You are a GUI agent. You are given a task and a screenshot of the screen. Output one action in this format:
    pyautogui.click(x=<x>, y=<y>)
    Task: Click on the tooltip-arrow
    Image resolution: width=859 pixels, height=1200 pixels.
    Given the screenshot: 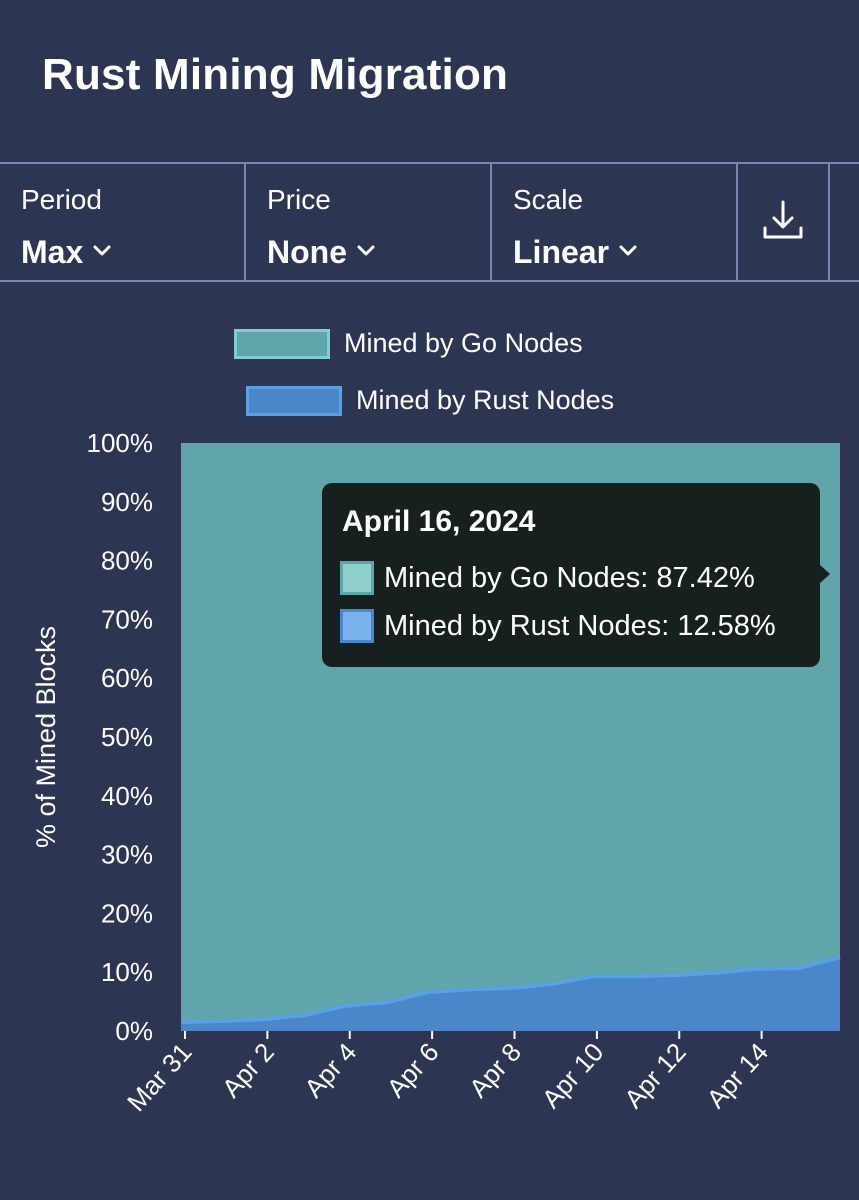 What is the action you would take?
    pyautogui.click(x=825, y=574)
    